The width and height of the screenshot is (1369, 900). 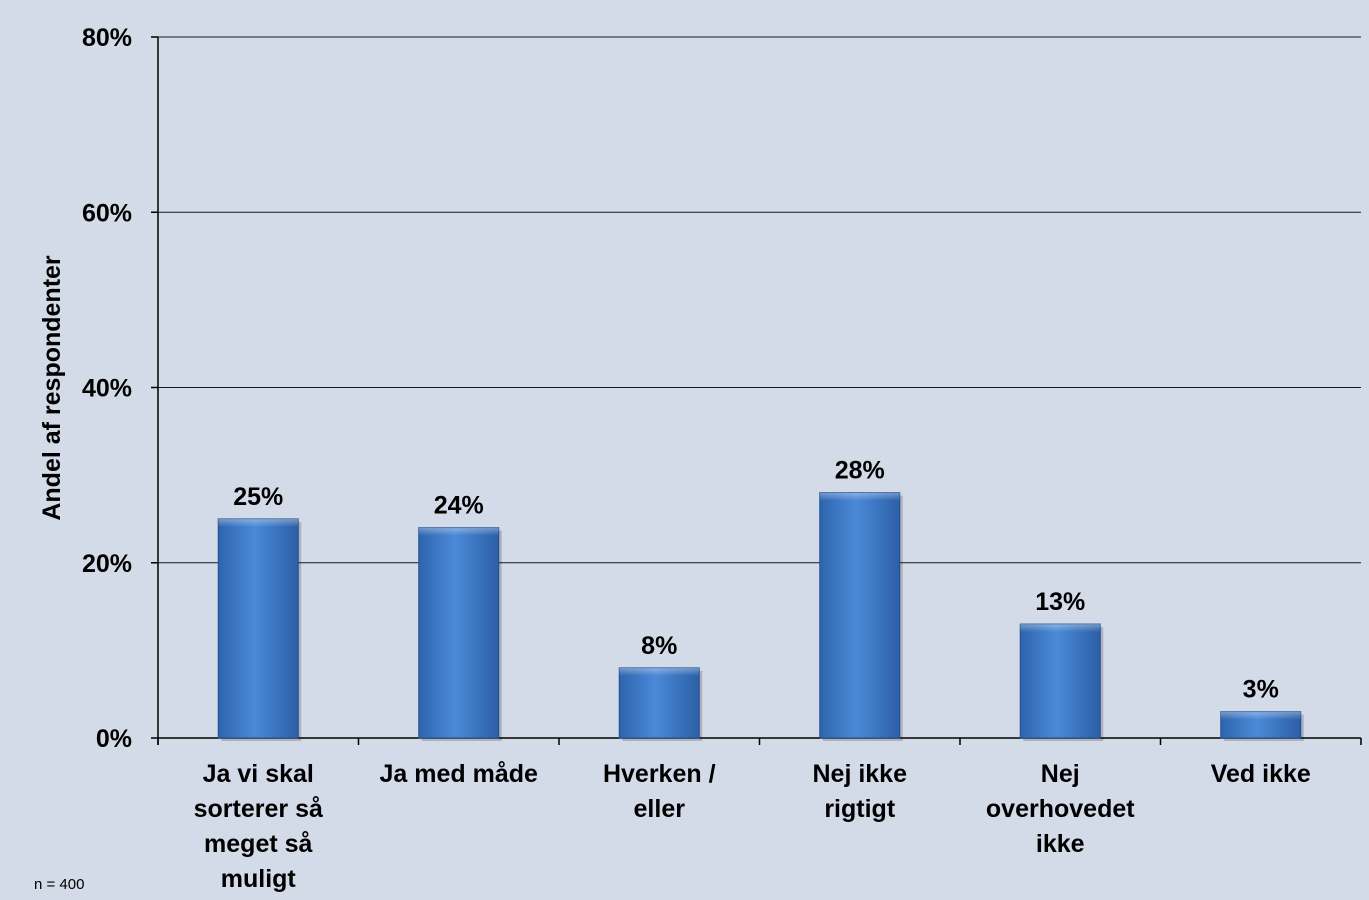 What do you see at coordinates (1261, 690) in the screenshot?
I see `data-label-5: 3%` at bounding box center [1261, 690].